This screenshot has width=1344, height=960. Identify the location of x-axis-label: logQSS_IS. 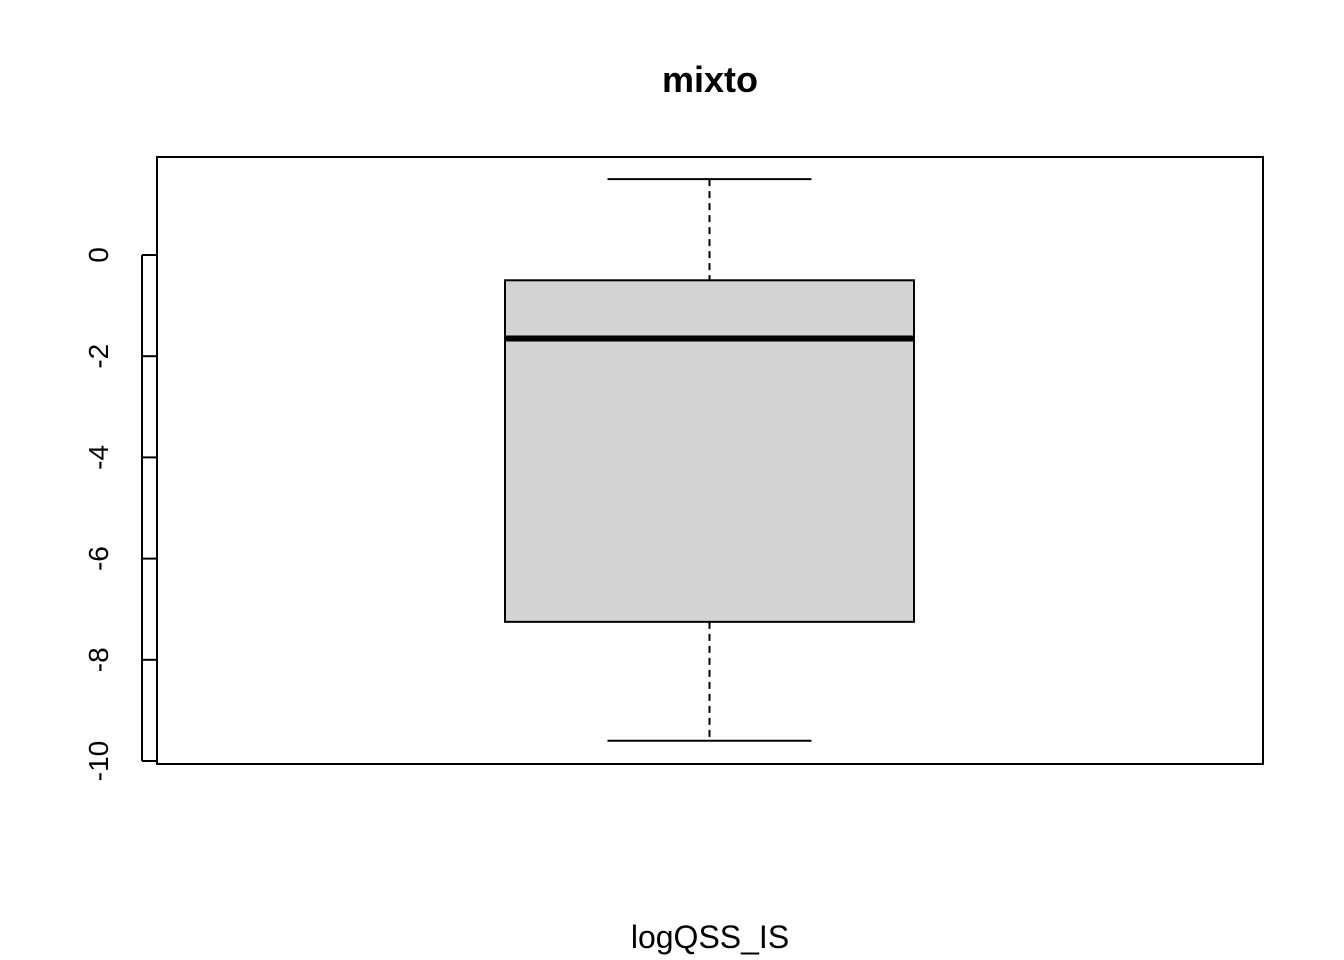
(710, 937).